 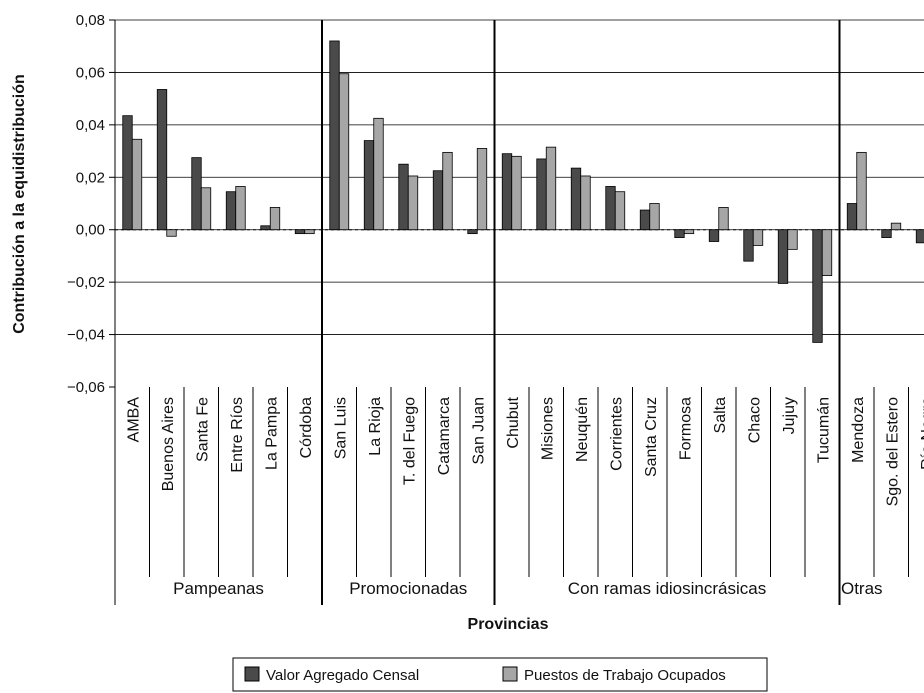 I want to click on x-axis-title: Provincias, so click(x=508, y=624).